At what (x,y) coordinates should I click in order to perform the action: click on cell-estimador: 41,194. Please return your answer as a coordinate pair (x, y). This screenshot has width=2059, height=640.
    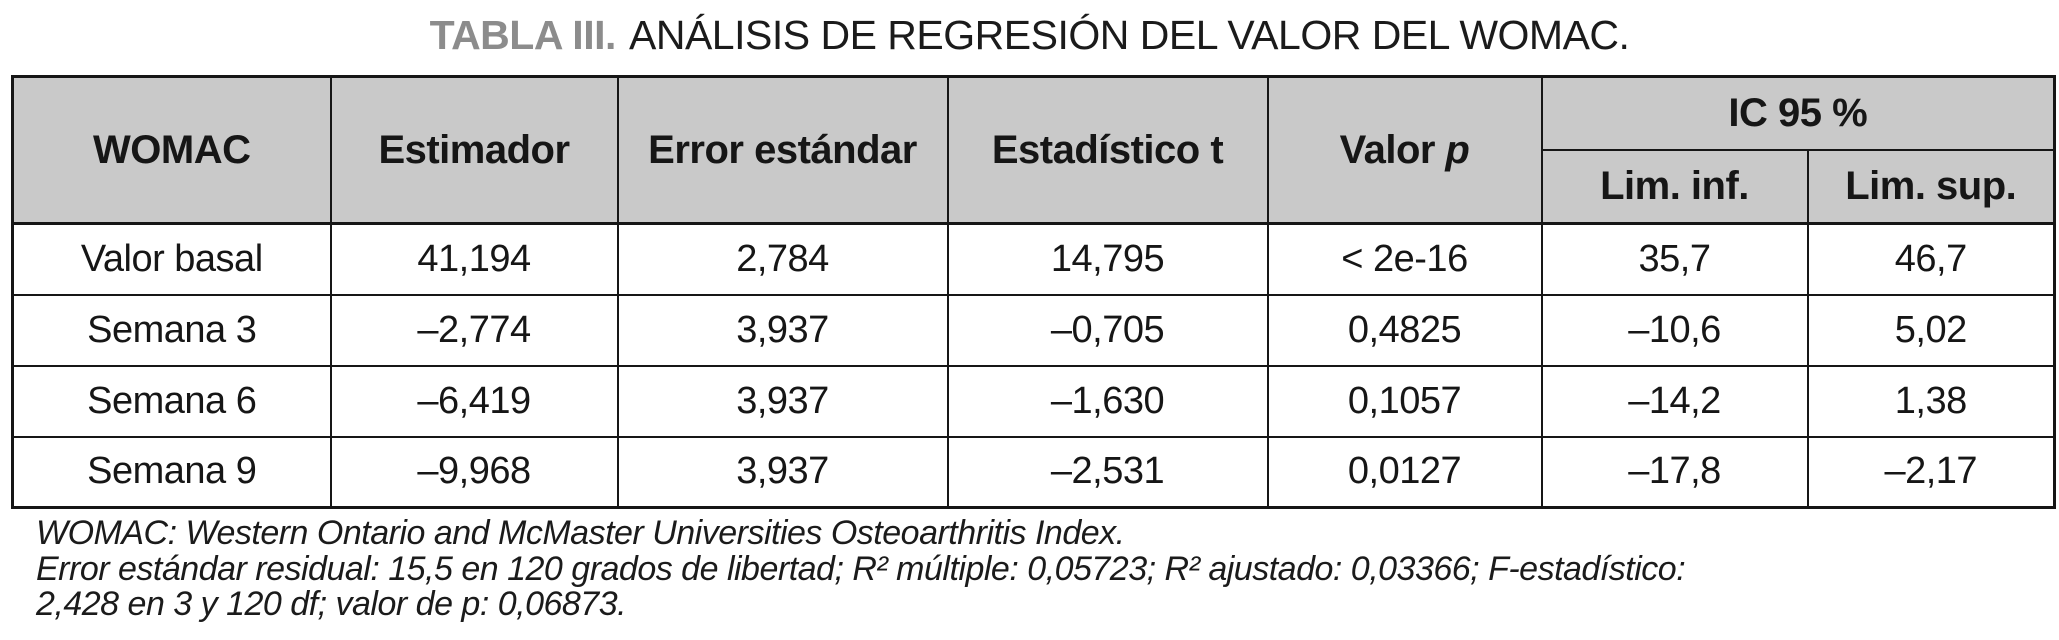
    Looking at the image, I should click on (474, 259).